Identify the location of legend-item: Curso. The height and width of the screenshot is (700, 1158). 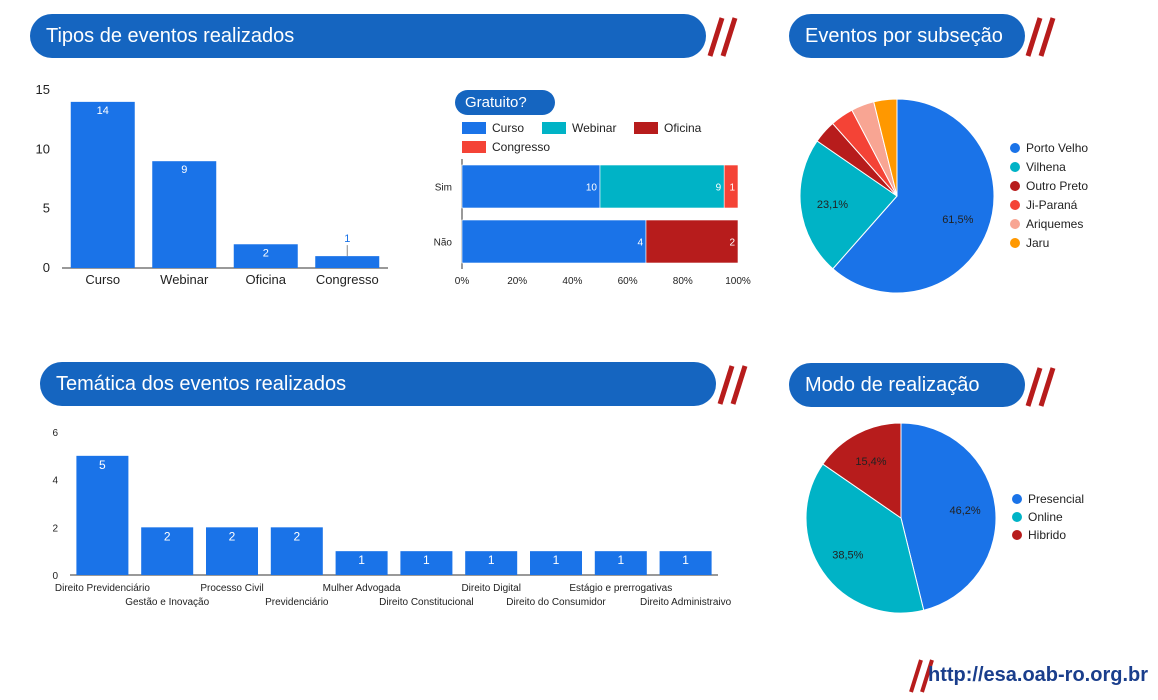
(493, 128).